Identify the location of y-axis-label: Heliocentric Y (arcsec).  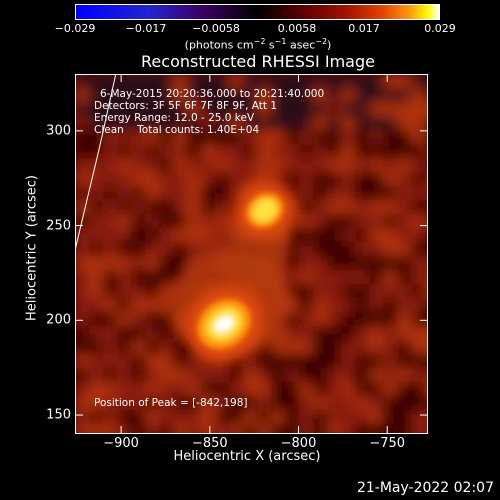
(32, 248).